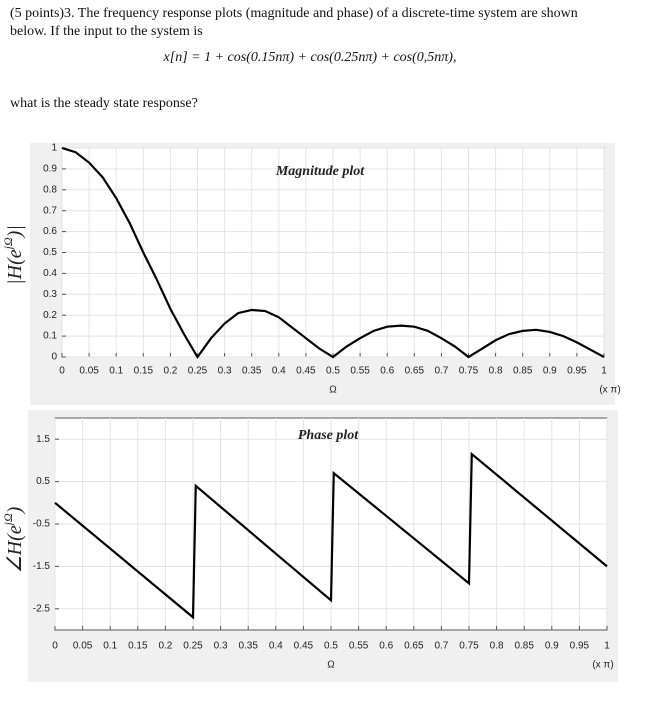 The height and width of the screenshot is (704, 655). What do you see at coordinates (50, 169) in the screenshot?
I see `y-tick-label: 0.9` at bounding box center [50, 169].